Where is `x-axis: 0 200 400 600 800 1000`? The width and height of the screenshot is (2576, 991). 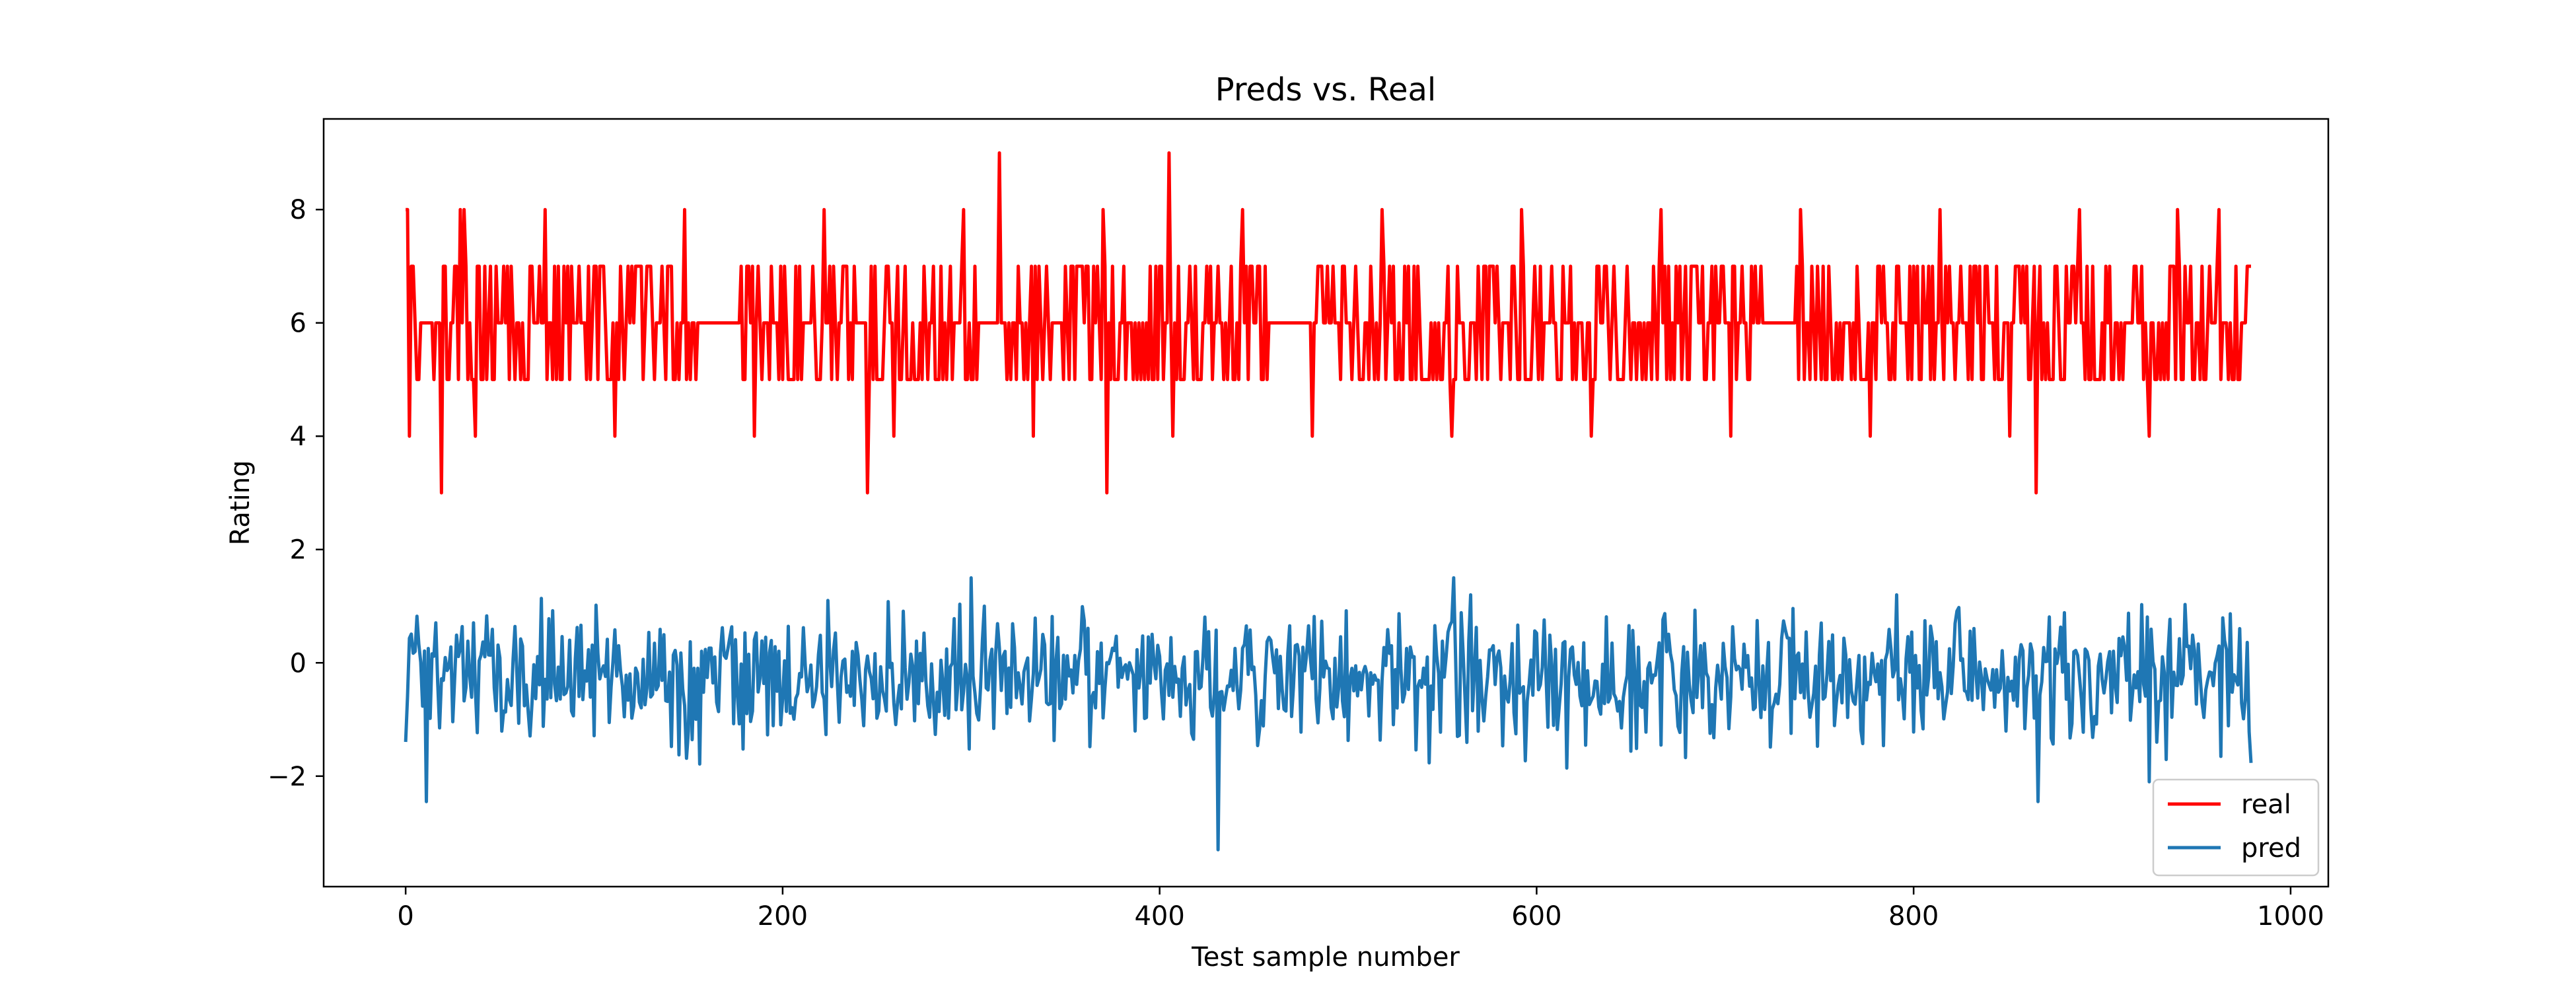
x-axis: 0 200 400 600 800 1000 is located at coordinates (1360, 909).